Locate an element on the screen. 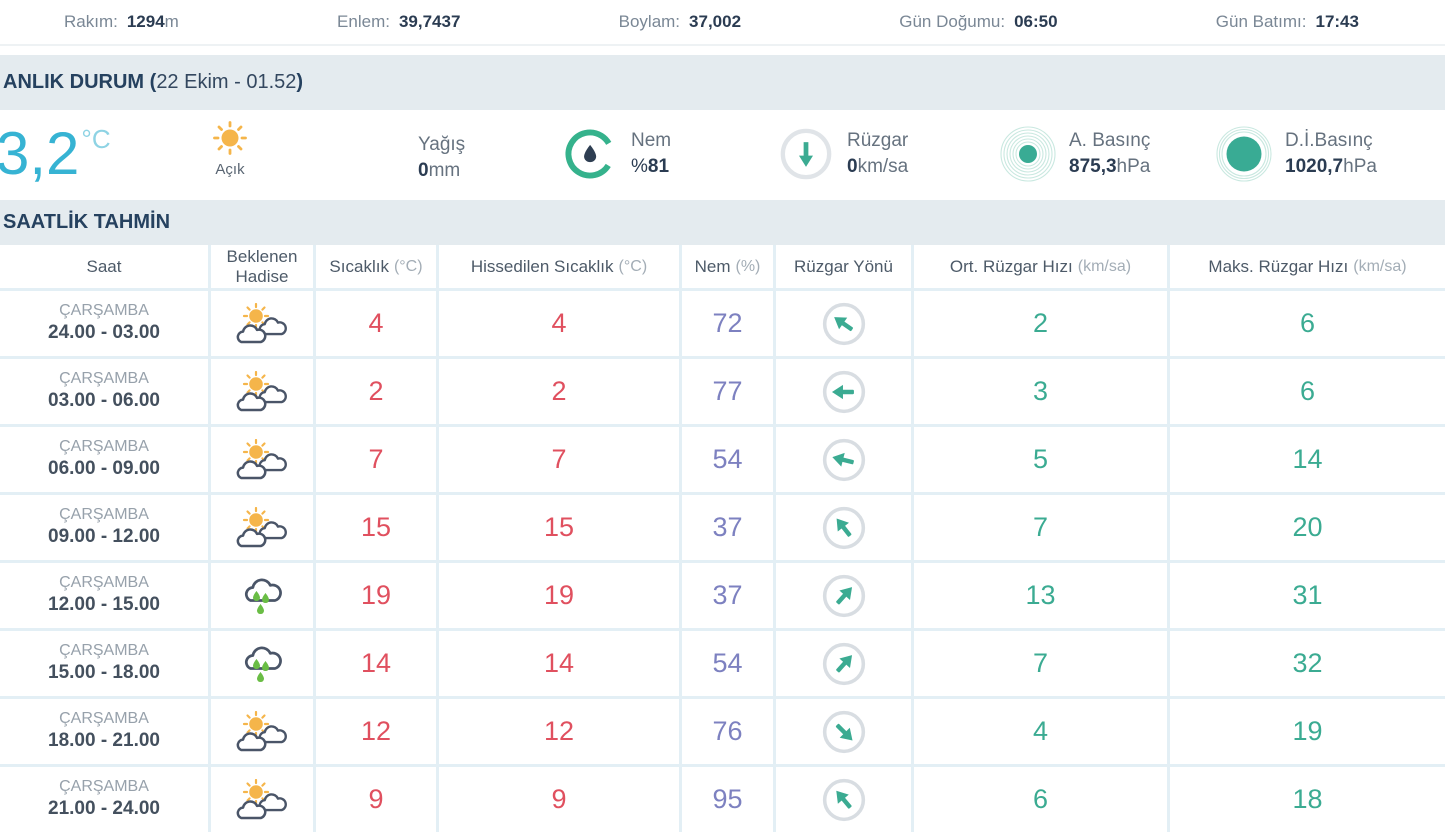  max-wind-speed-cell: 18 is located at coordinates (1307, 799).